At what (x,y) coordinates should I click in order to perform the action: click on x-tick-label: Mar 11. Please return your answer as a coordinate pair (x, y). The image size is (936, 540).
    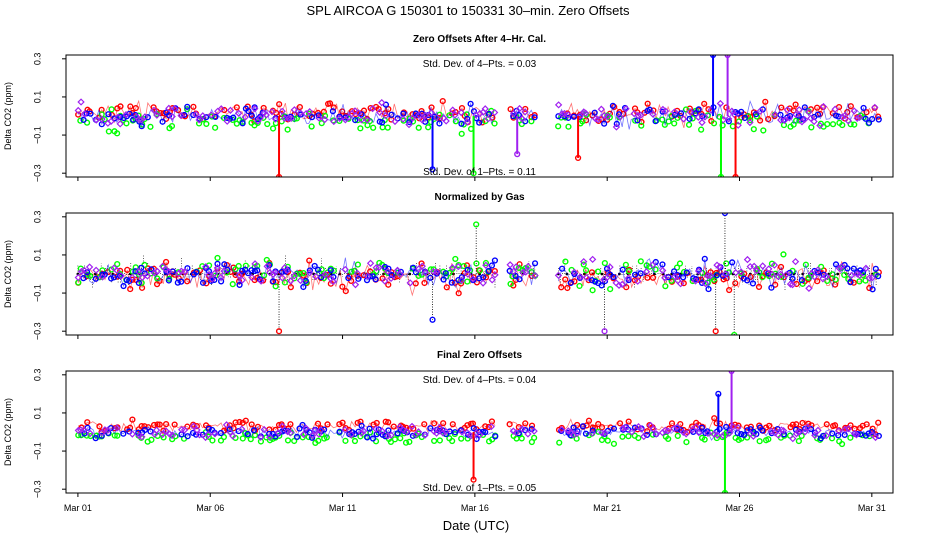
    Looking at the image, I should click on (342, 508).